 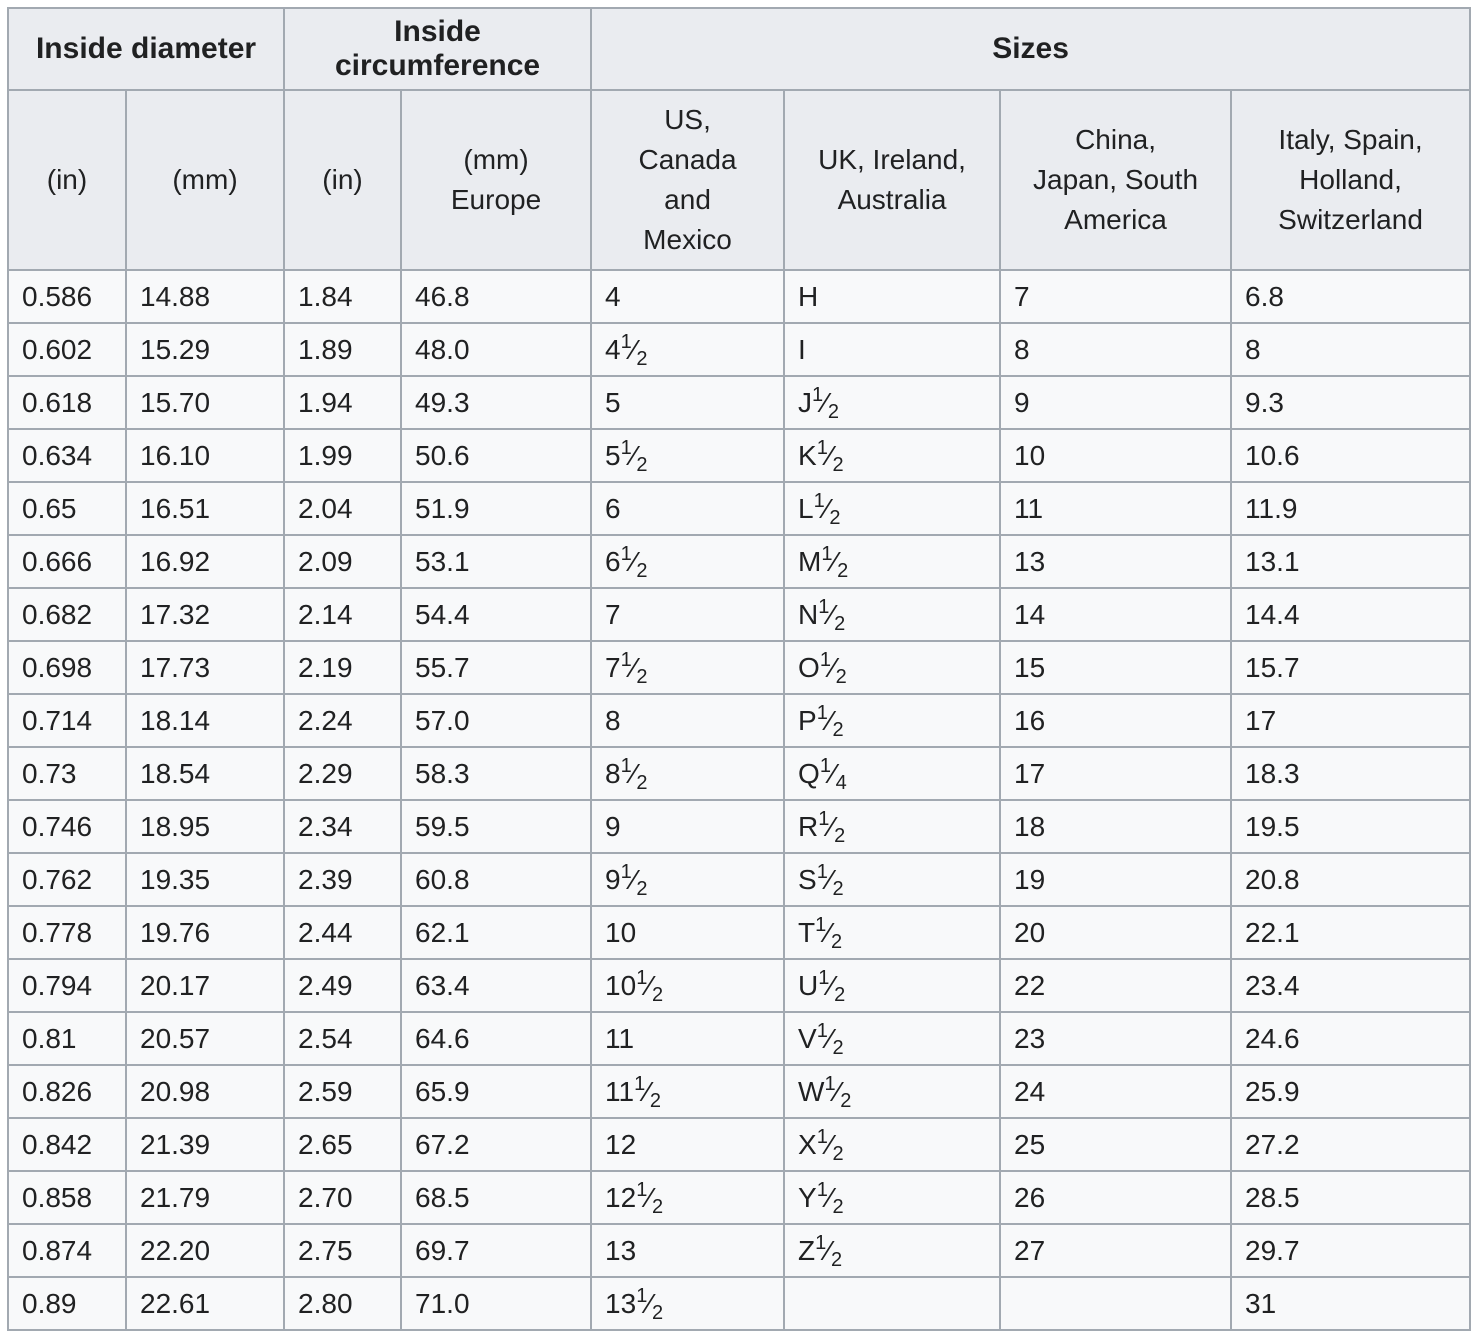 What do you see at coordinates (688, 1144) in the screenshot?
I see `table-cell-r17-c5: 12` at bounding box center [688, 1144].